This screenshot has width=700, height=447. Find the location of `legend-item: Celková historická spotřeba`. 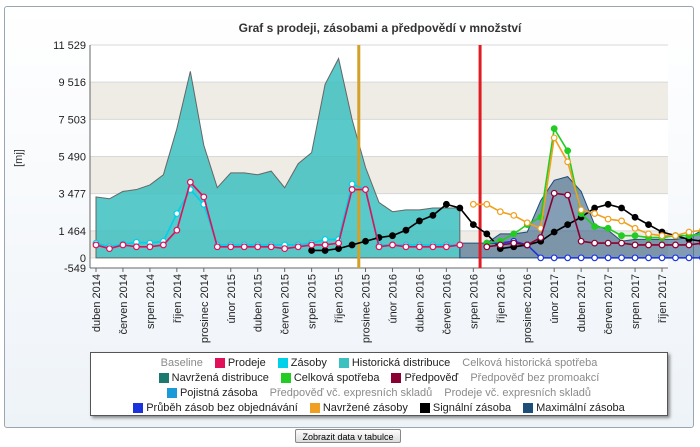

legend-item: Celková historická spotřeba is located at coordinates (529, 363).